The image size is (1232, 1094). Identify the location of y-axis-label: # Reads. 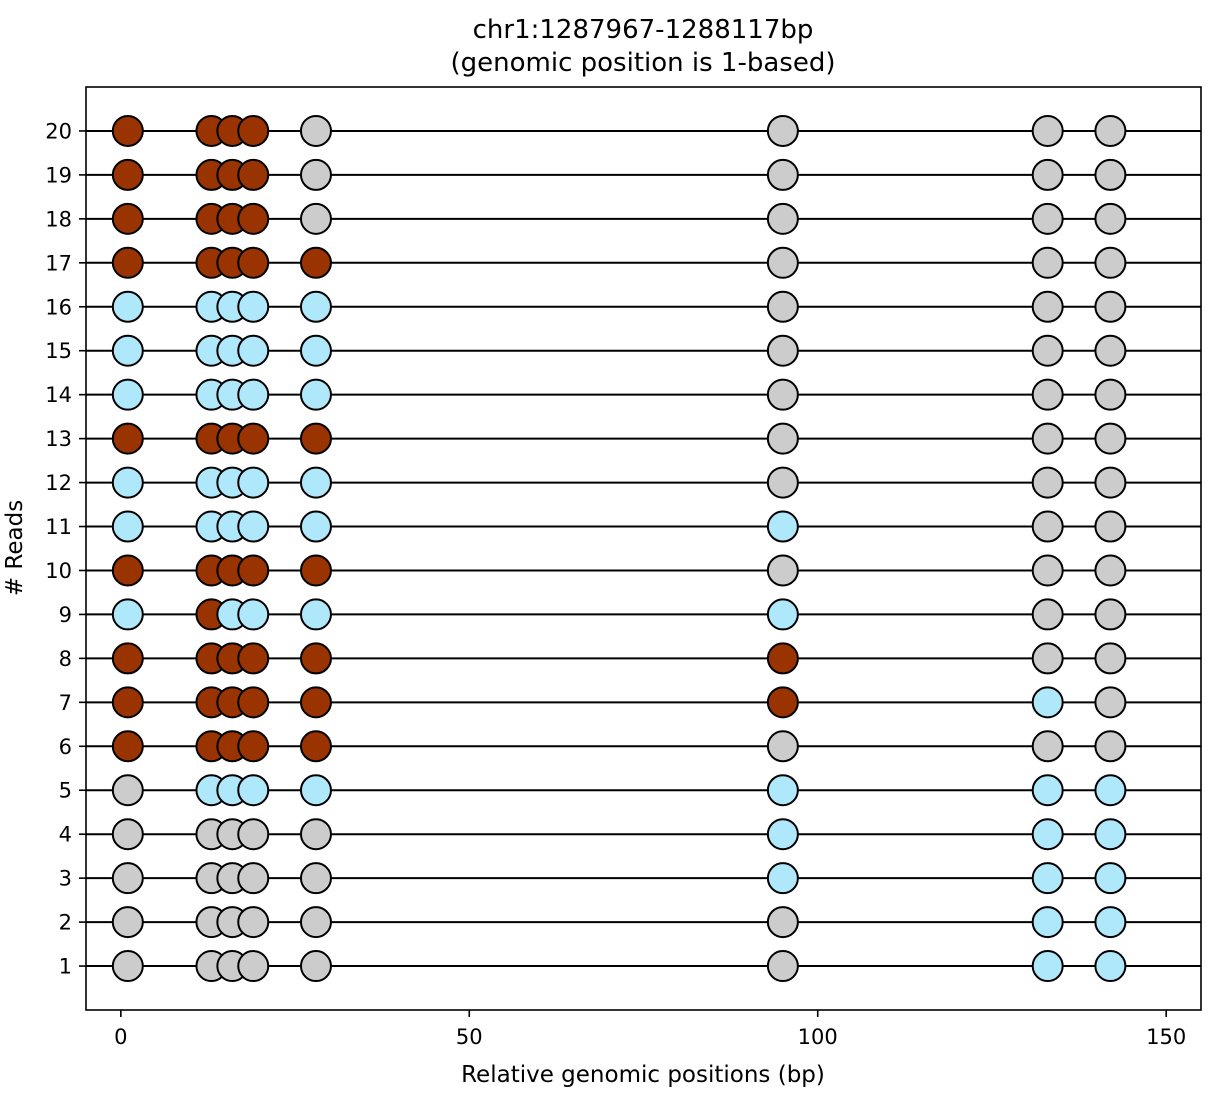
(15, 548).